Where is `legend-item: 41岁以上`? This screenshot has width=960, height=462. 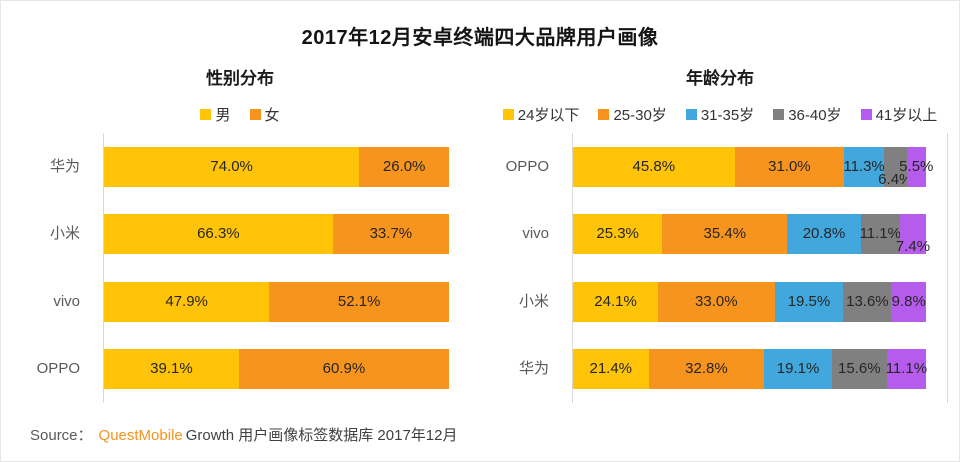
legend-item: 41岁以上 is located at coordinates (899, 114).